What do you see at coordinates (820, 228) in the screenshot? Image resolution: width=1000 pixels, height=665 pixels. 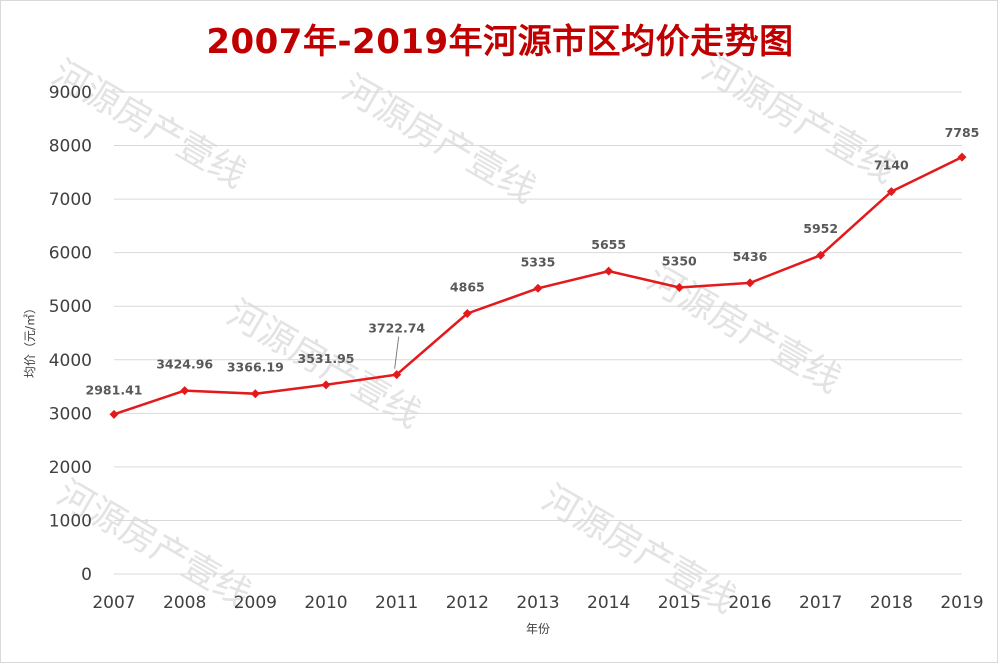 I see `data-label: 5952` at bounding box center [820, 228].